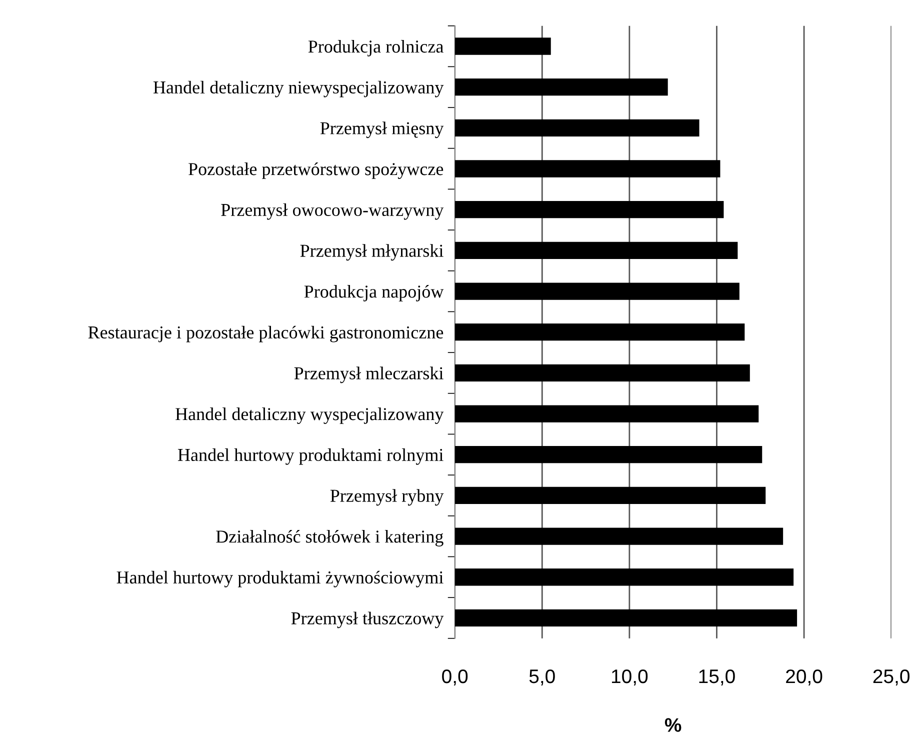 The width and height of the screenshot is (917, 738). Describe the element at coordinates (369, 375) in the screenshot. I see `y-tick-label: Przemysł mleczarski` at that location.